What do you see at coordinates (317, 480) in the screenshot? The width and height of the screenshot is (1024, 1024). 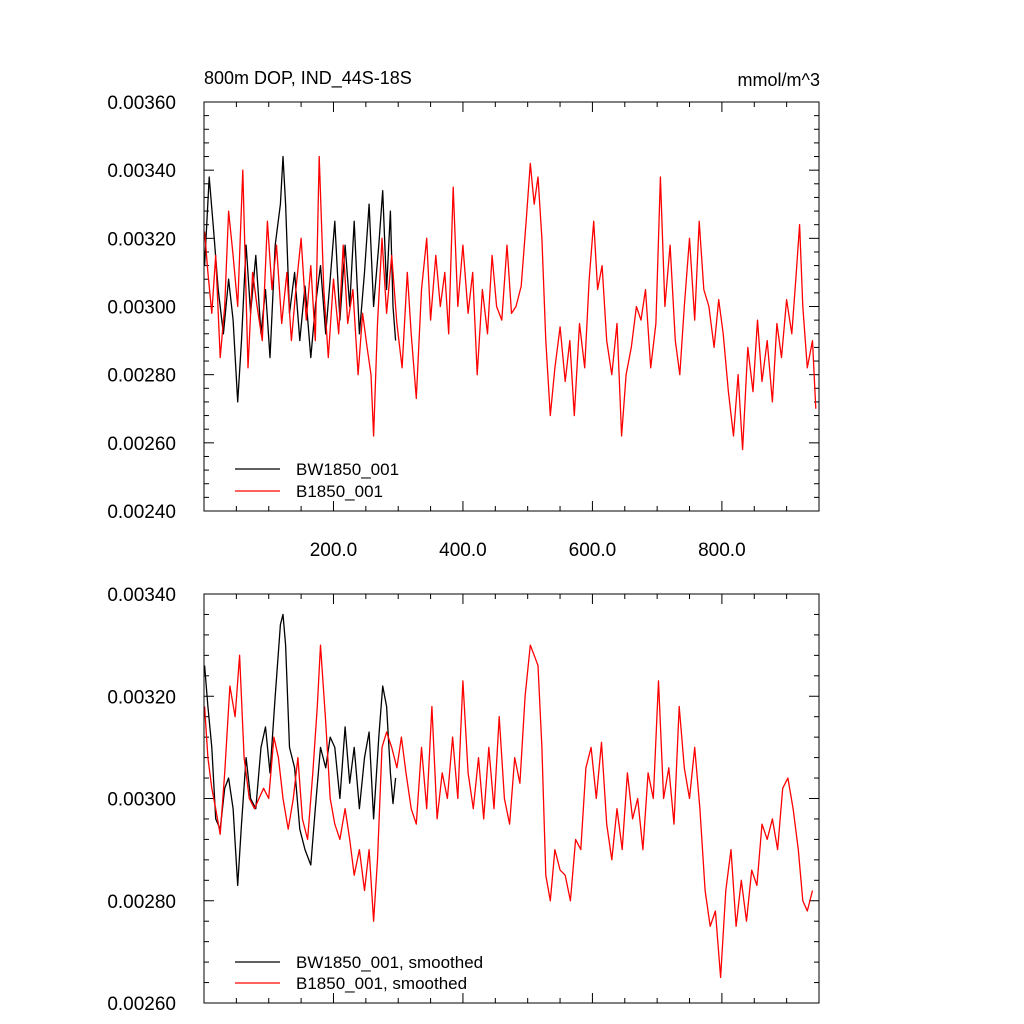 I see `top-legend: BW1850_001 B1850_001` at bounding box center [317, 480].